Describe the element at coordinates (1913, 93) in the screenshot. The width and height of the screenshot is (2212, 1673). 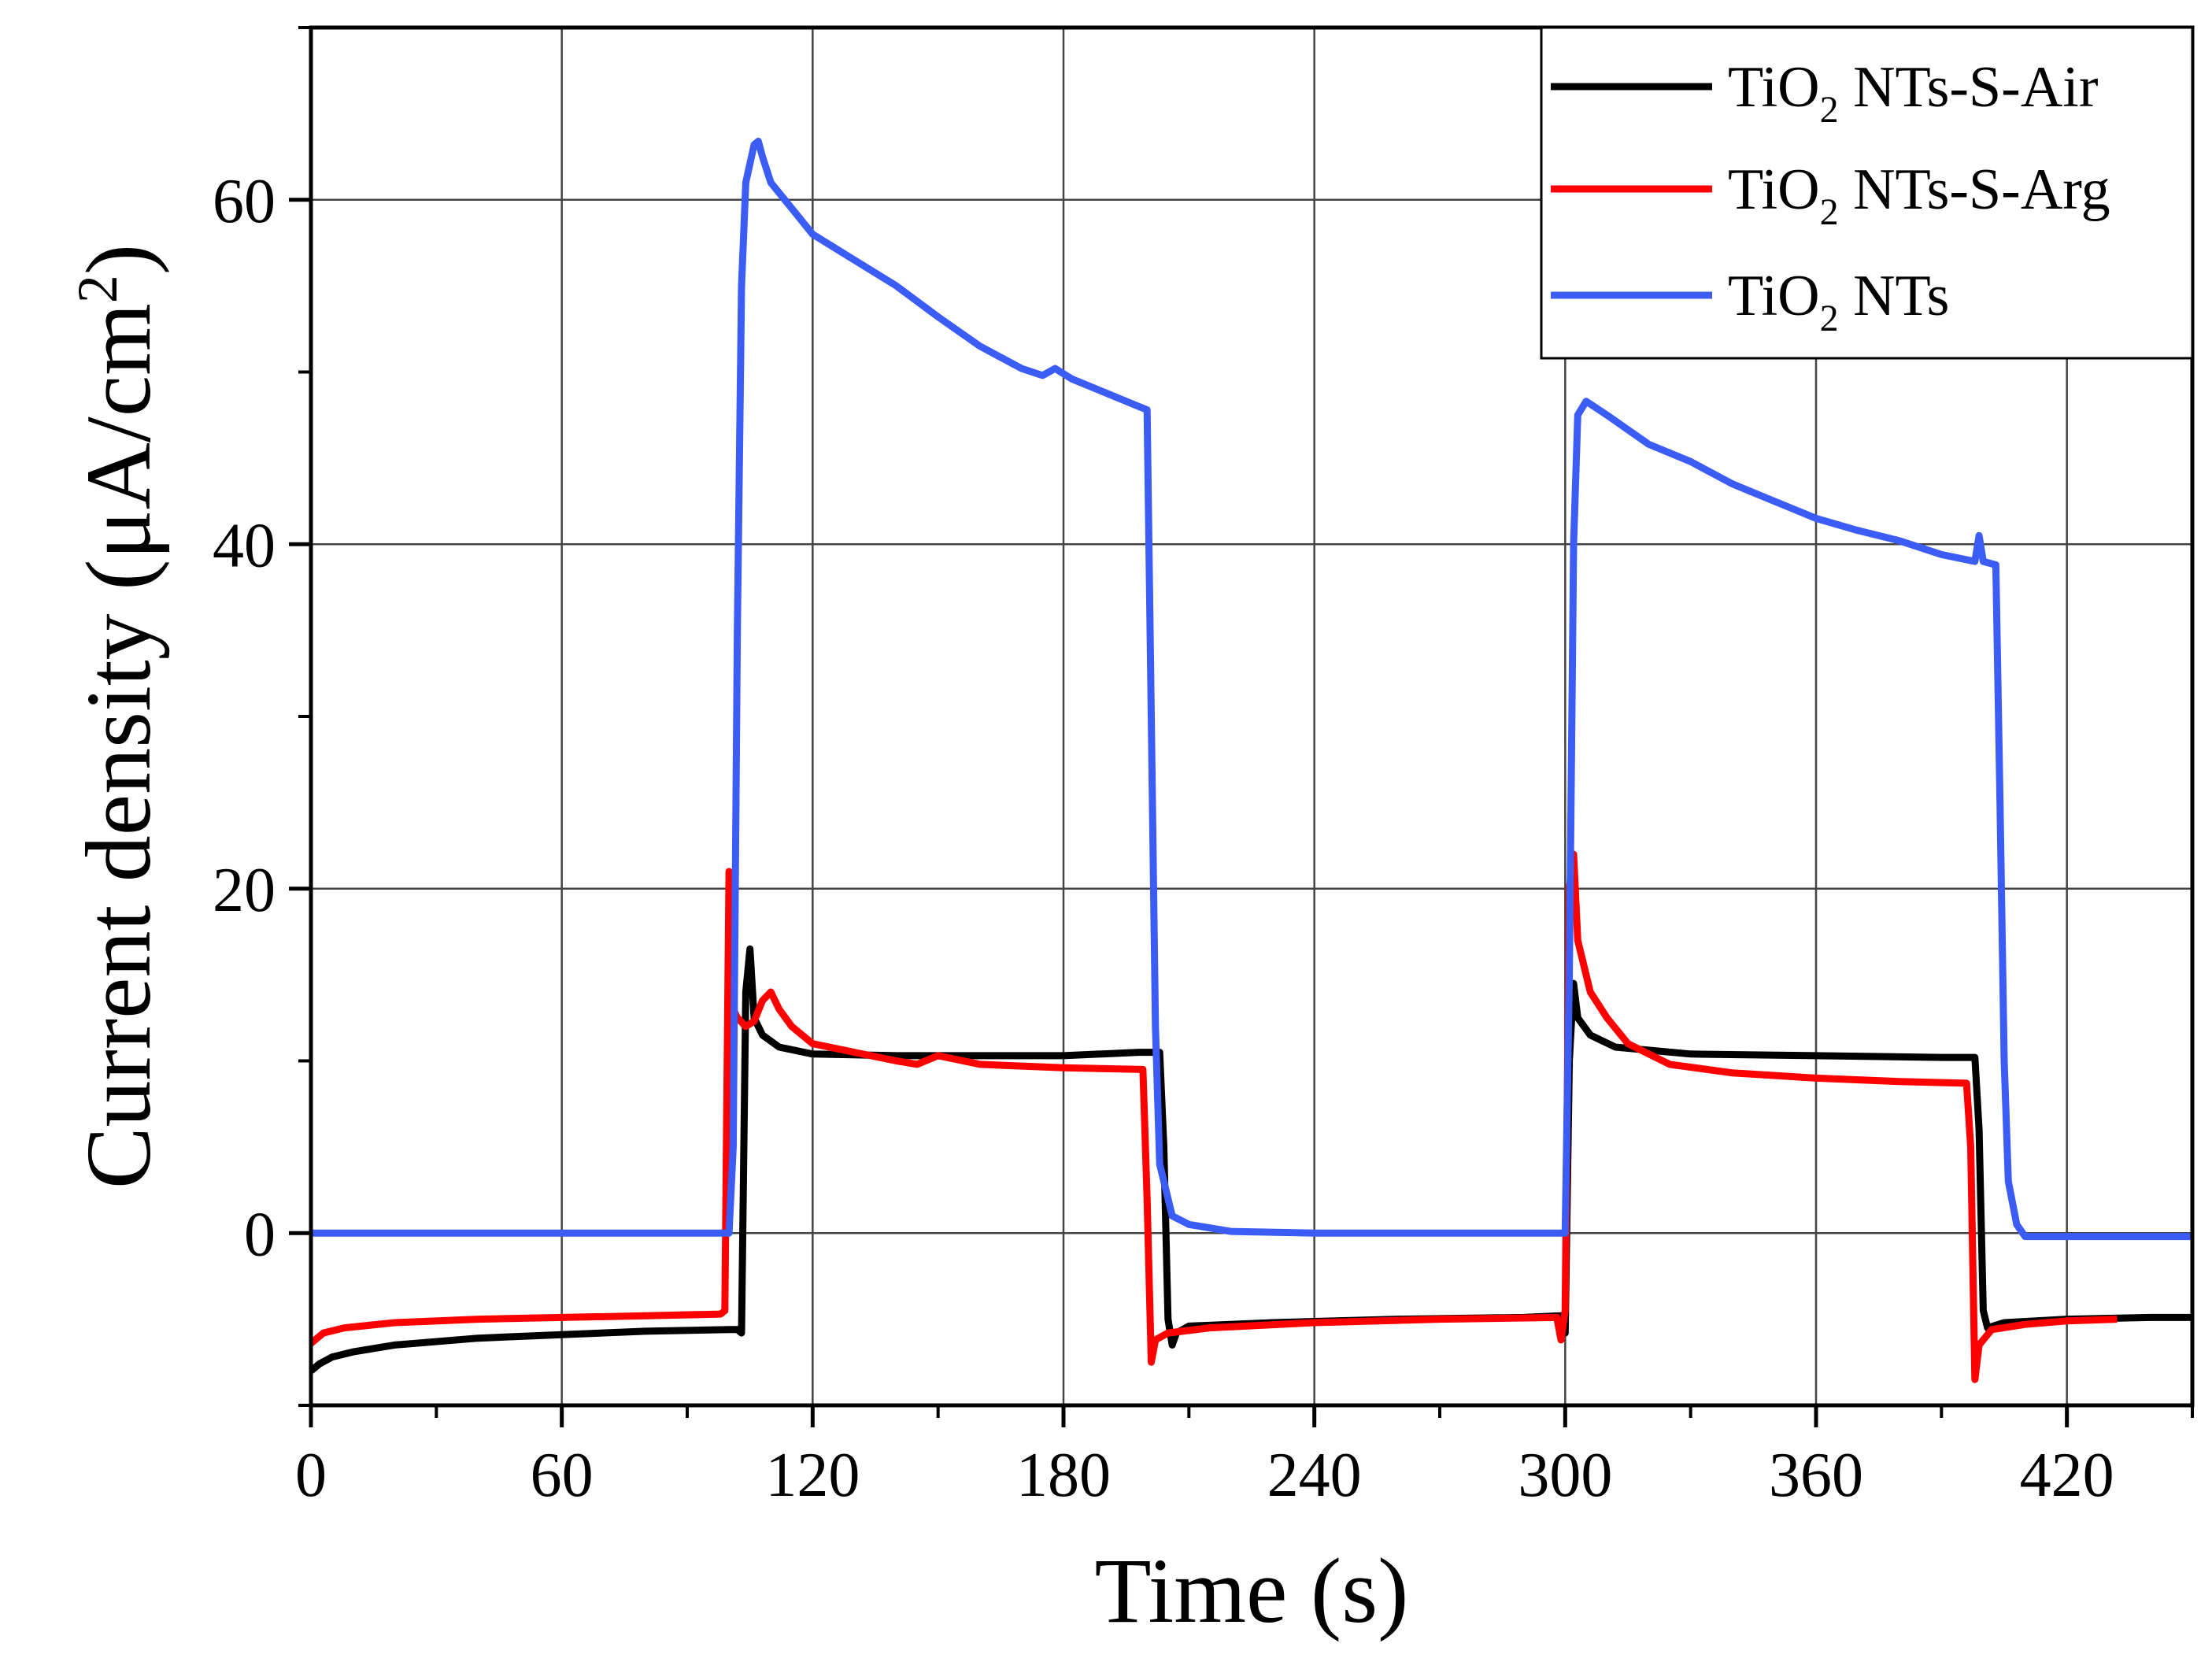
I see `legend-label-air: TiO2 NTs-S-Air` at that location.